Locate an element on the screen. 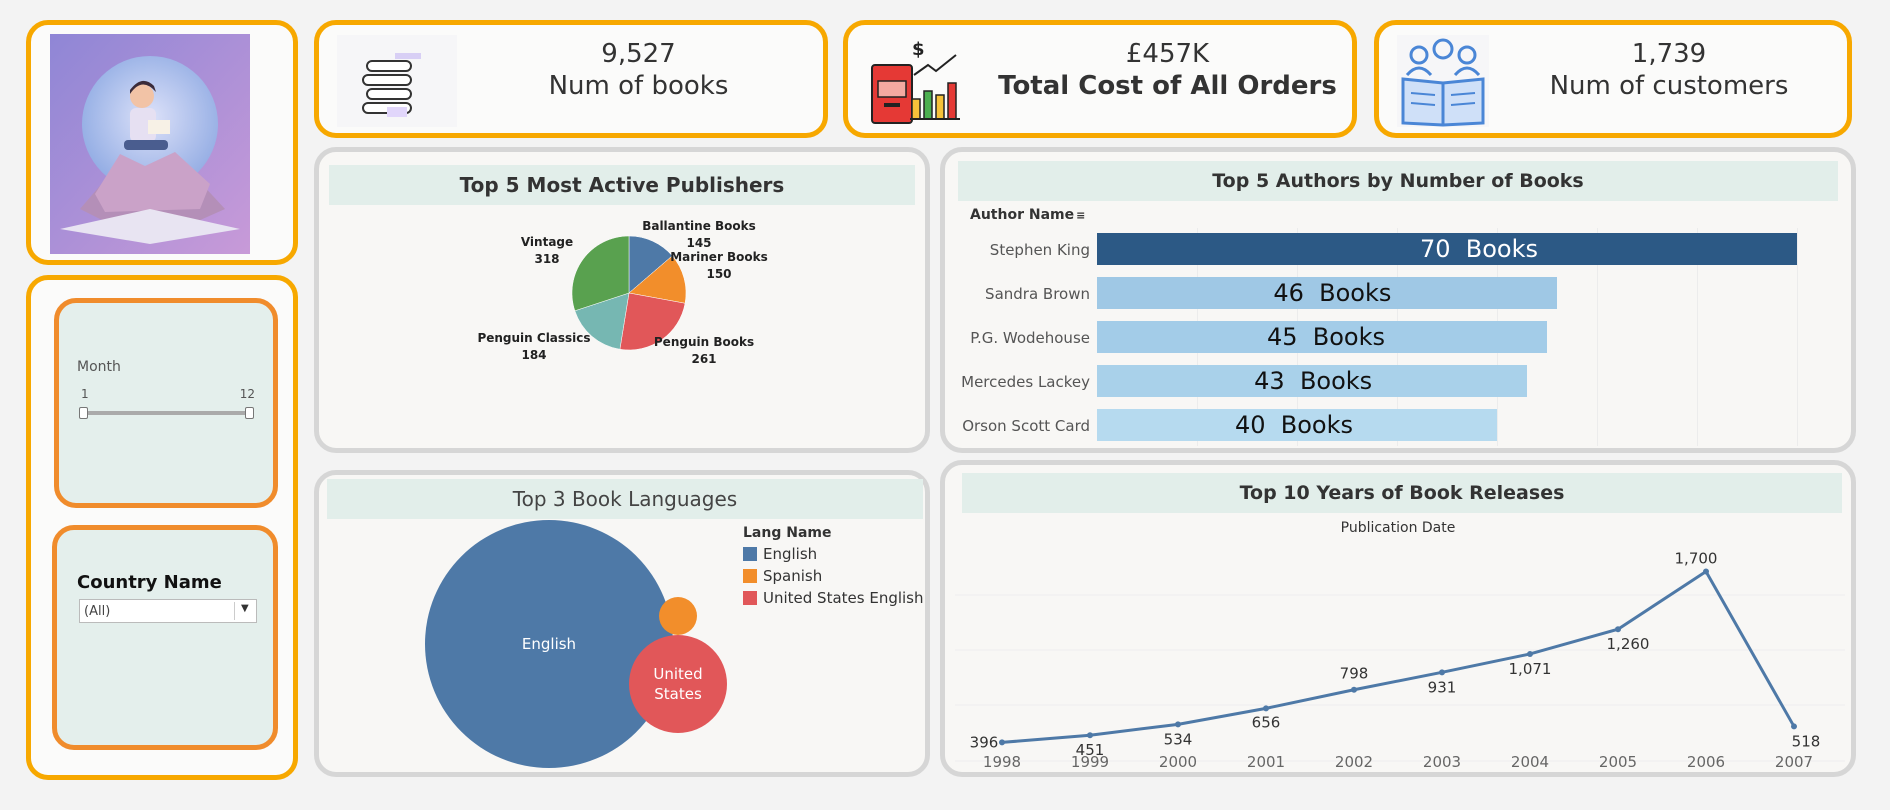 The height and width of the screenshot is (810, 1890). x-tick-2004: 2004 is located at coordinates (1530, 762).